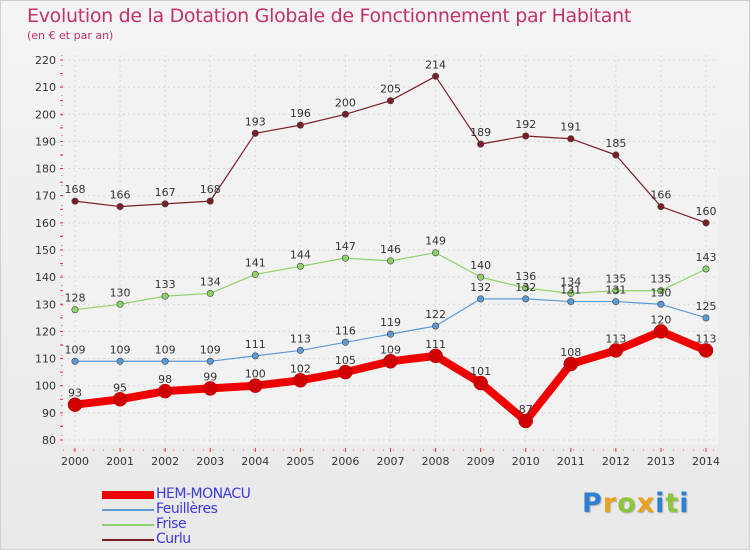  What do you see at coordinates (390, 89) in the screenshot?
I see `data-label-curlu: 205` at bounding box center [390, 89].